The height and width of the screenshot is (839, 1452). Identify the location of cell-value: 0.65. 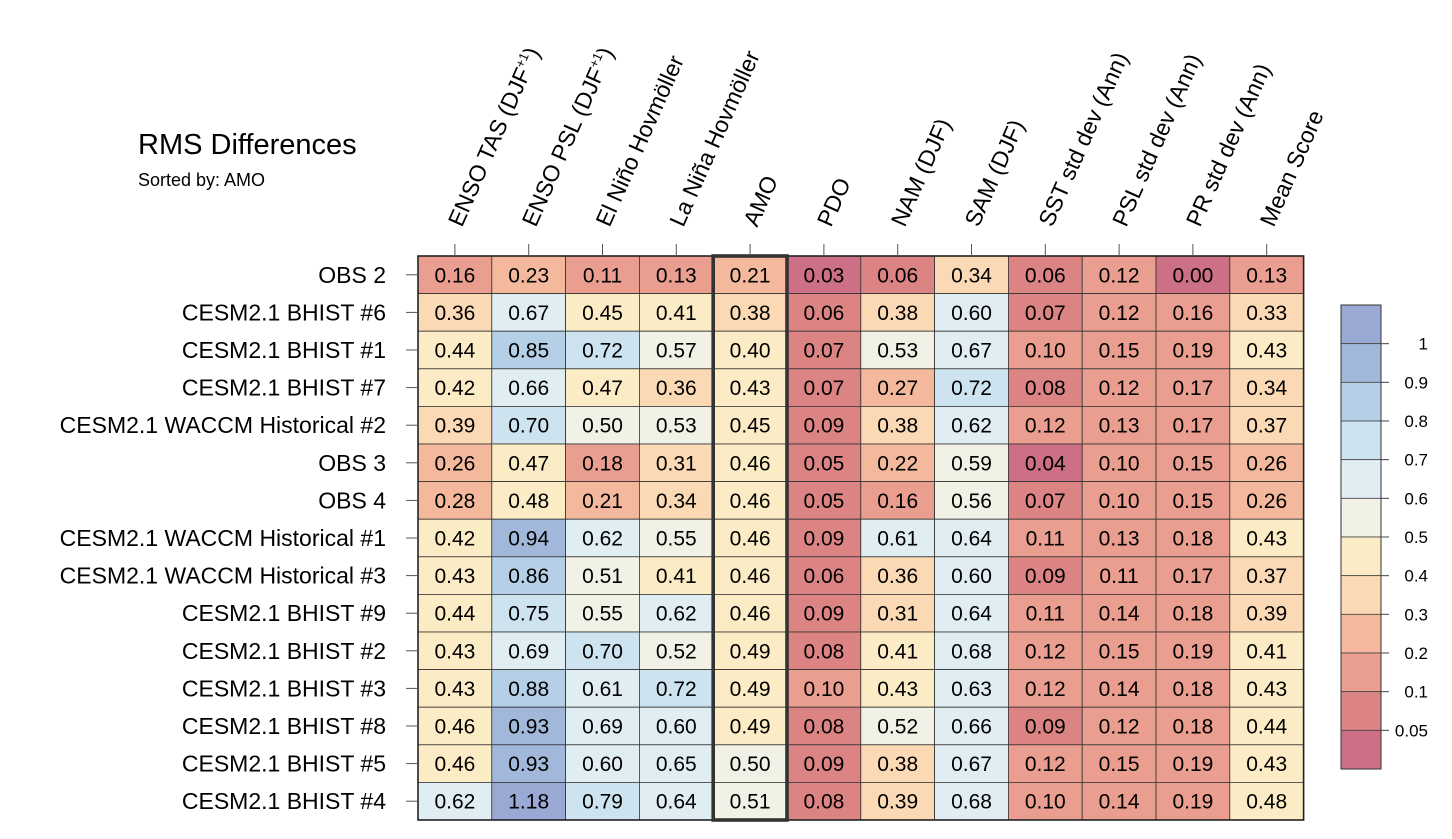
(676, 764).